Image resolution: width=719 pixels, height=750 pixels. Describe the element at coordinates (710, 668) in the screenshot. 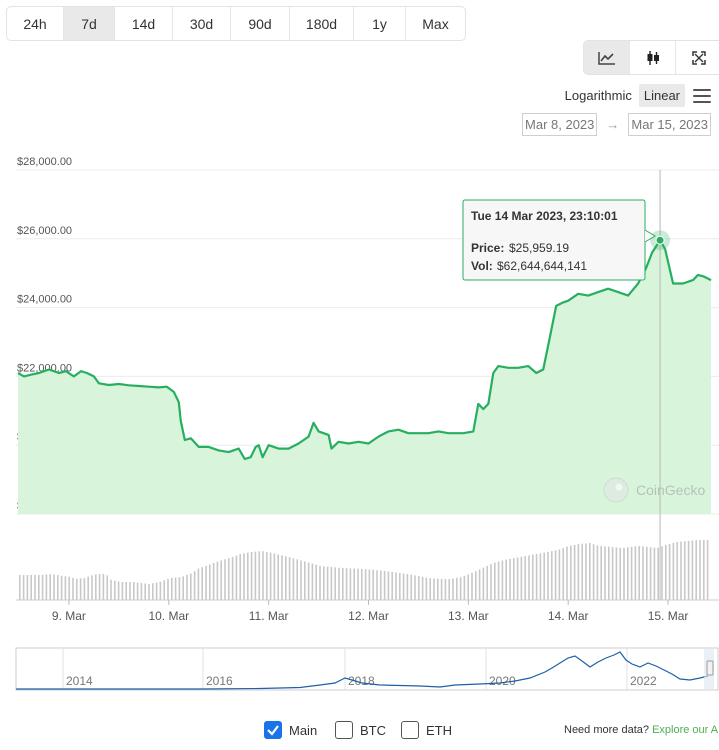

I see `navigator-handle` at that location.